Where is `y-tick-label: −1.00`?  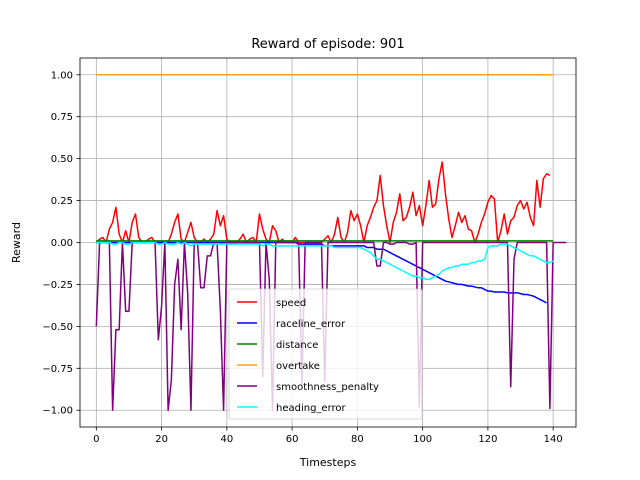 y-tick-label: −1.00 is located at coordinates (57, 411).